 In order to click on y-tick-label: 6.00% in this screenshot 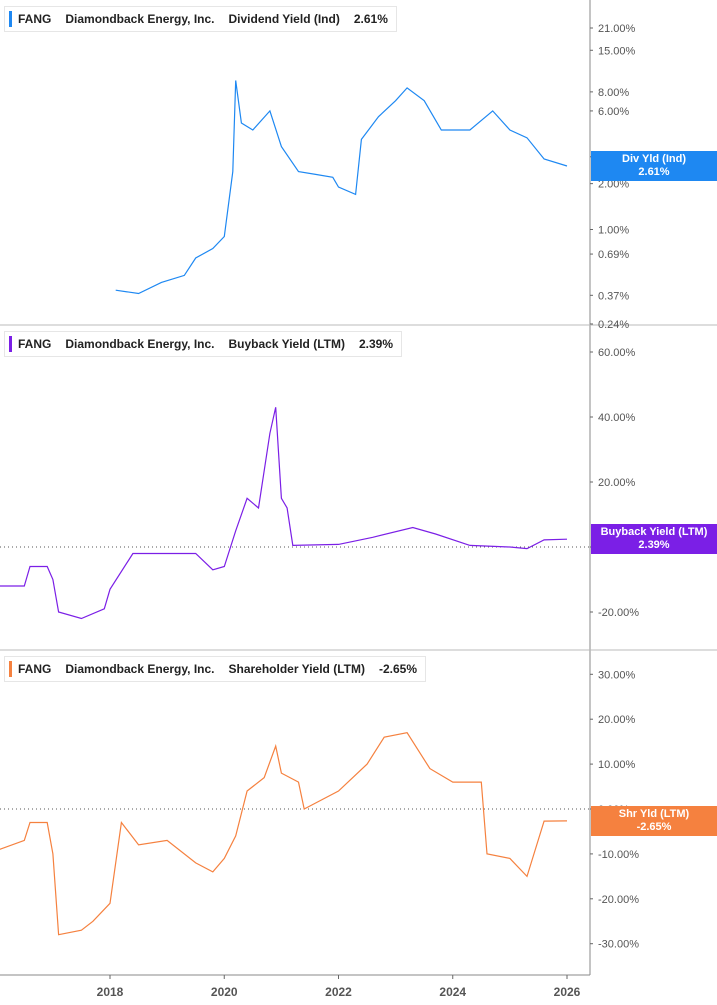, I will do `click(613, 112)`.